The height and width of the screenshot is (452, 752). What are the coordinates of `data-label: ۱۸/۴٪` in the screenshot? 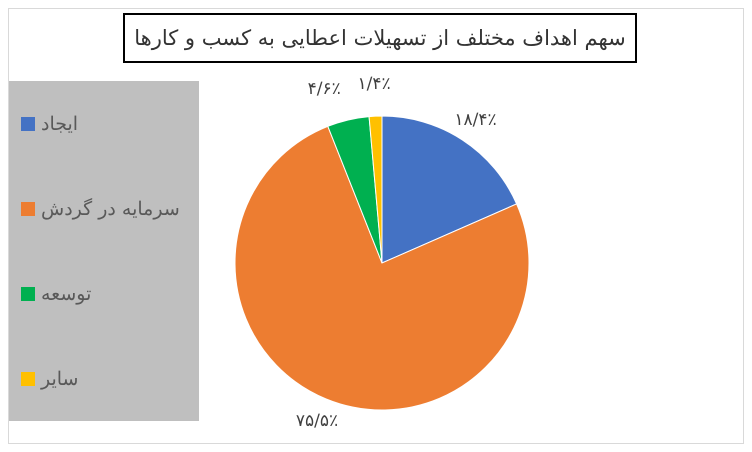 It's located at (475, 120).